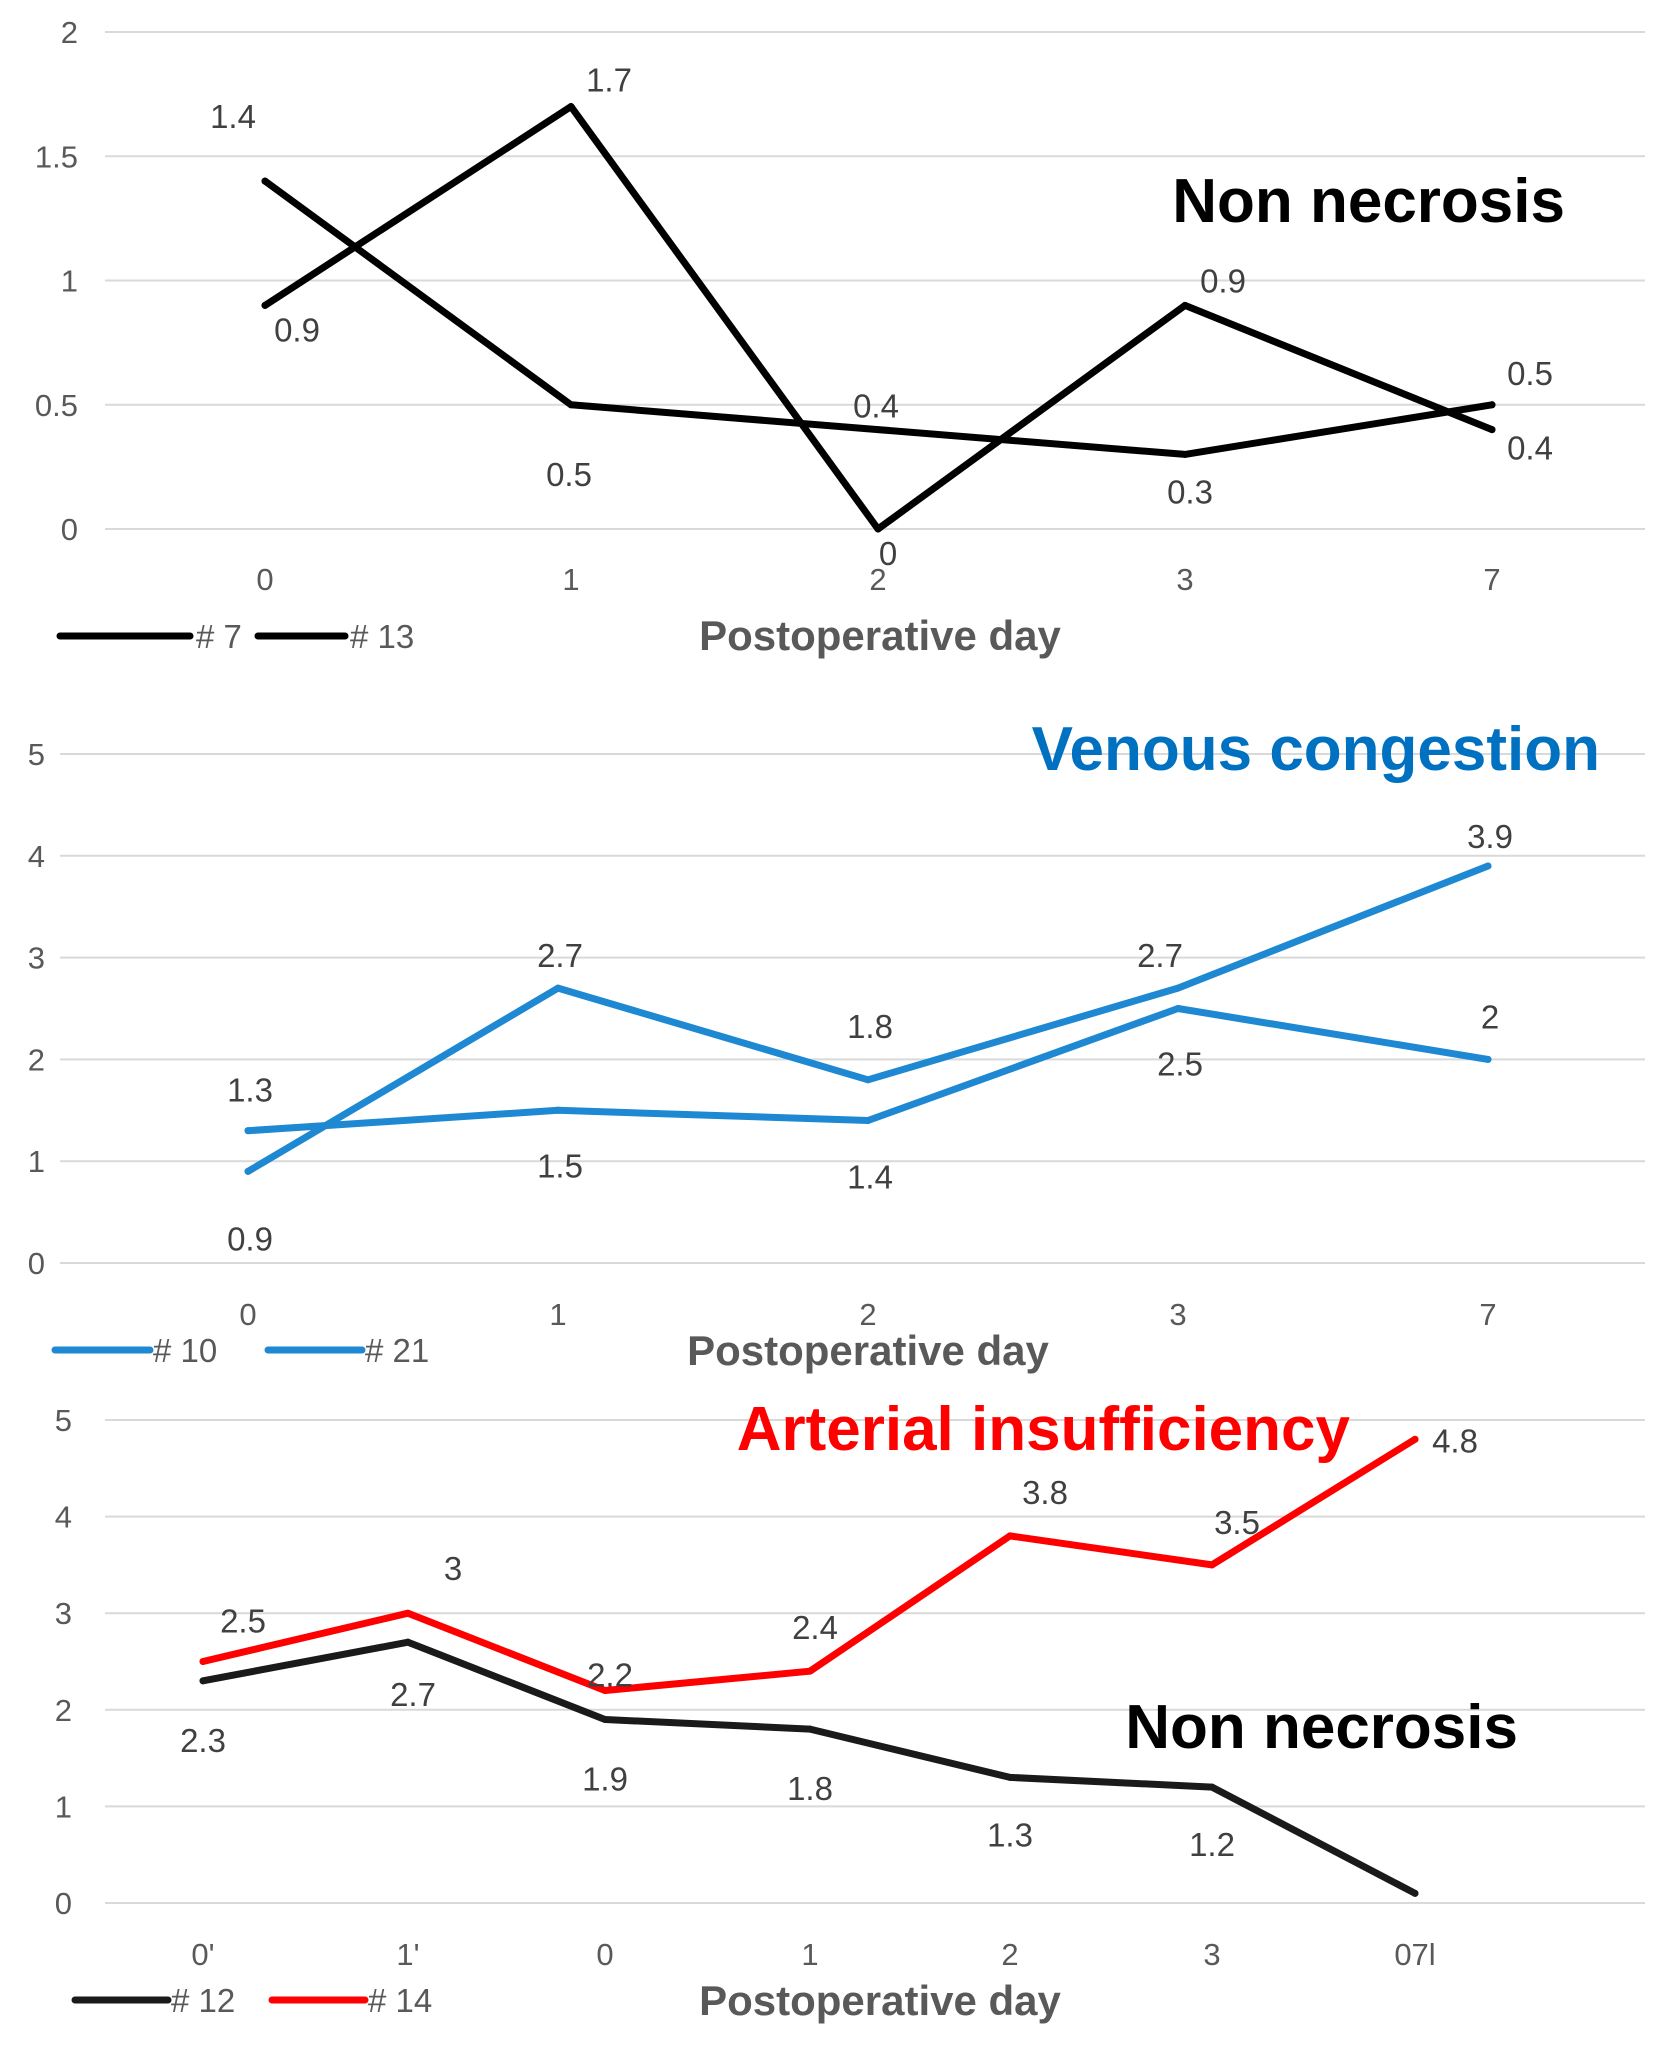 The height and width of the screenshot is (2063, 1673). Describe the element at coordinates (1368, 201) in the screenshot. I see `chart-title: Non necrosis` at that location.